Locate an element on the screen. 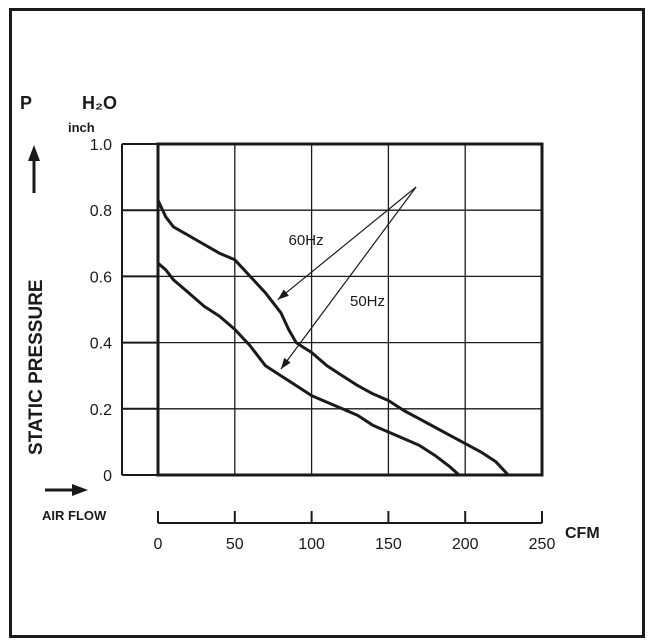 This screenshot has width=656, height=644. y-unit-sub: inch is located at coordinates (81, 127).